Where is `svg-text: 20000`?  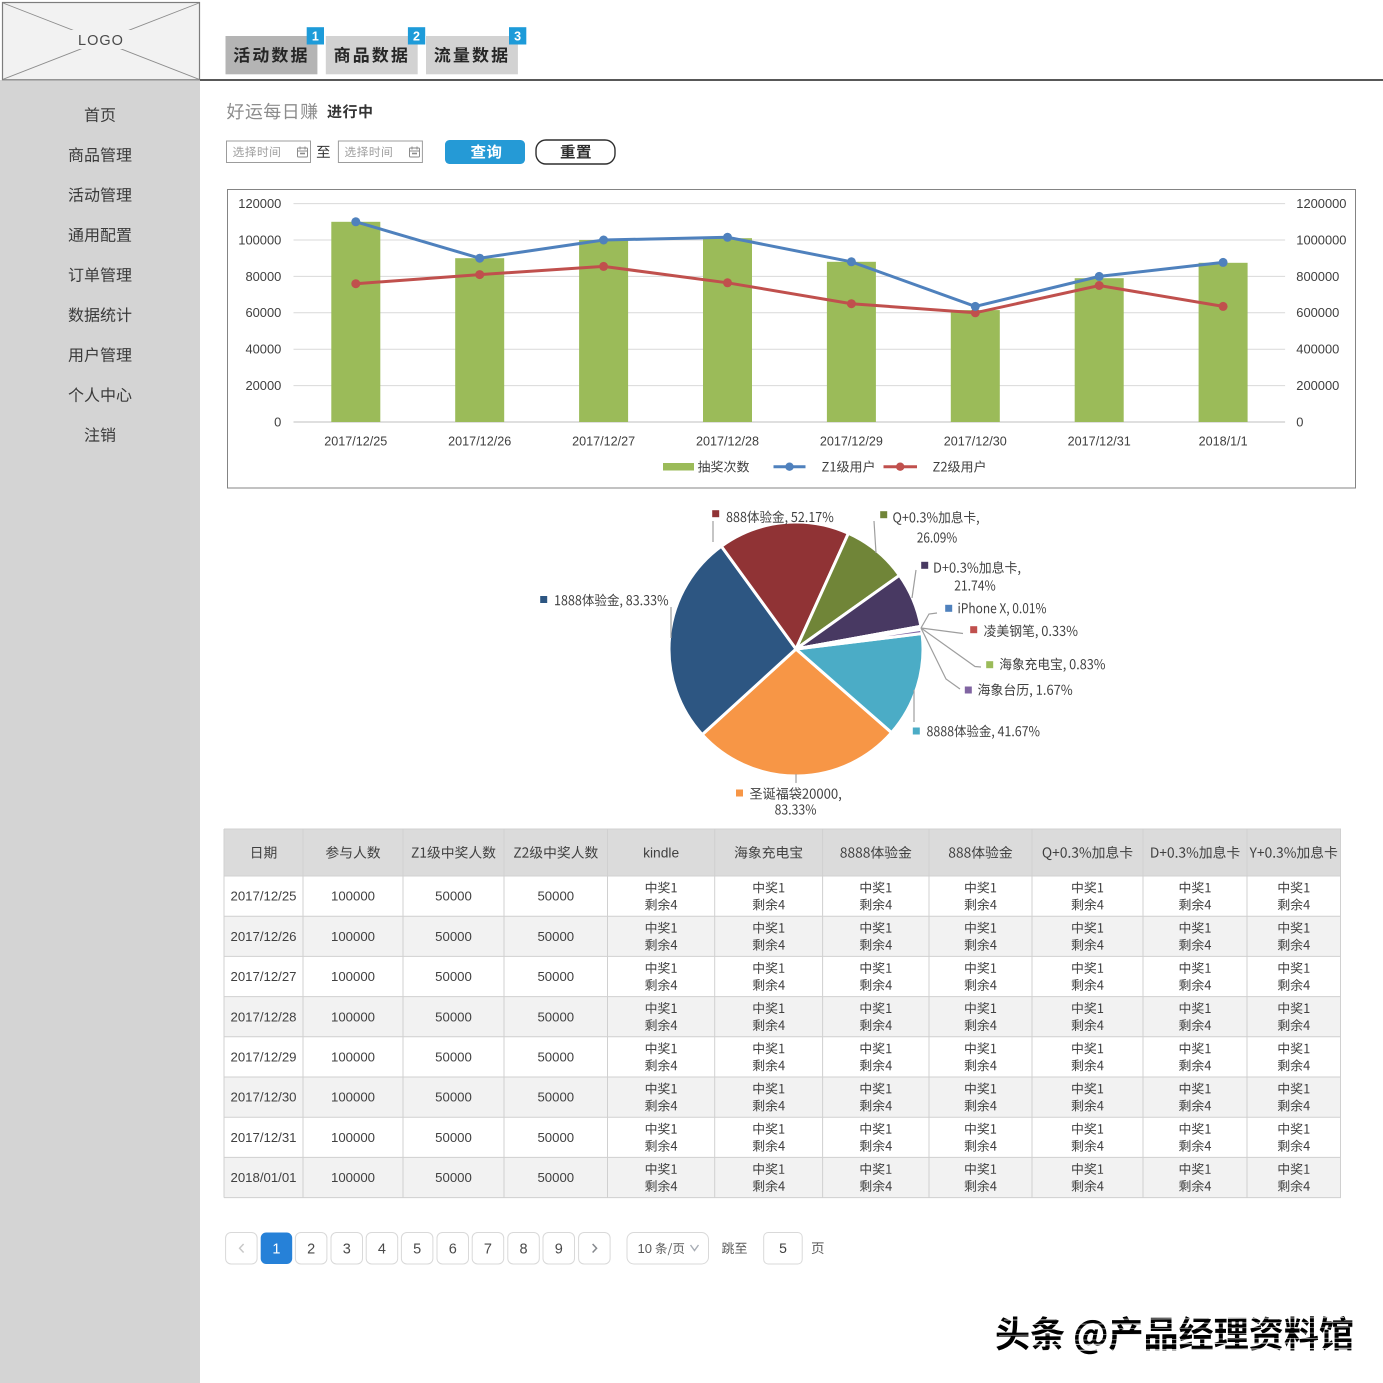 svg-text: 20000 is located at coordinates (263, 385).